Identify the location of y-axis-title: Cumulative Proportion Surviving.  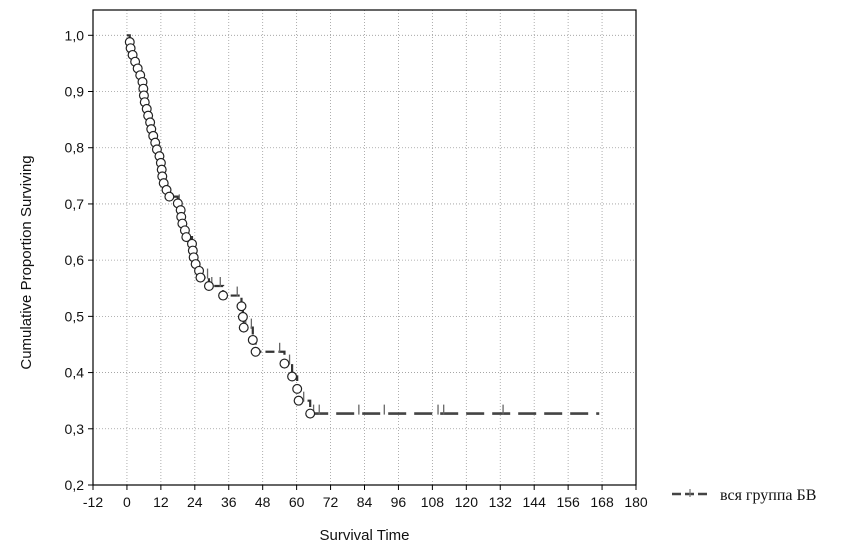
(26, 262).